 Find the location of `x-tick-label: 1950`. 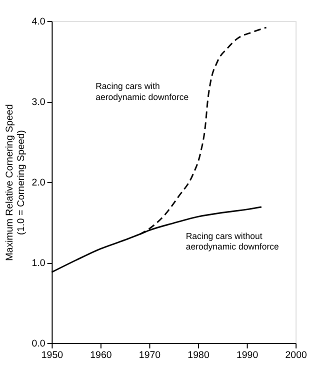

x-tick-label: 1950 is located at coordinates (52, 356).